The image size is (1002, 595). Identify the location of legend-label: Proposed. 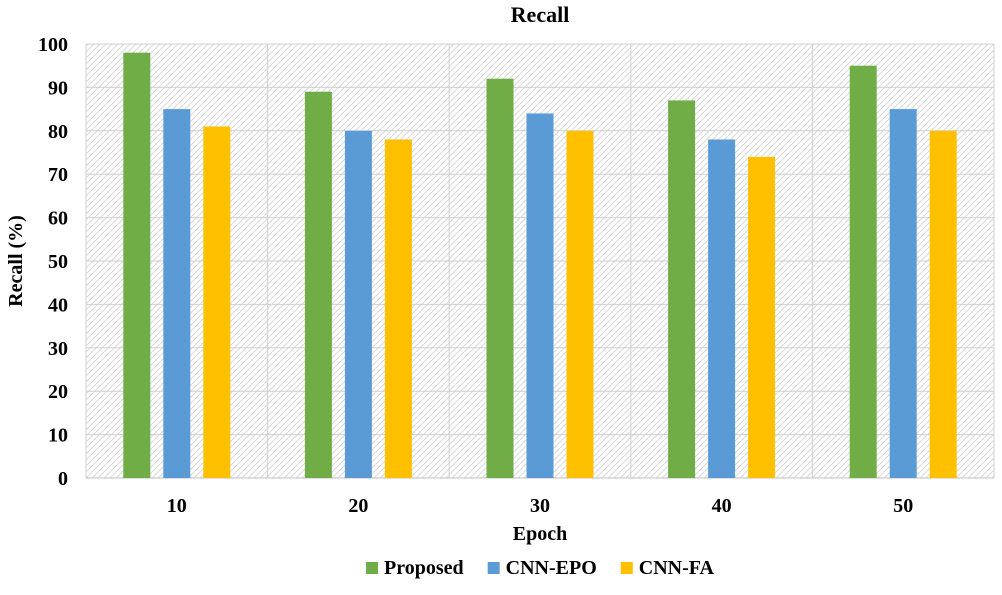
(424, 568).